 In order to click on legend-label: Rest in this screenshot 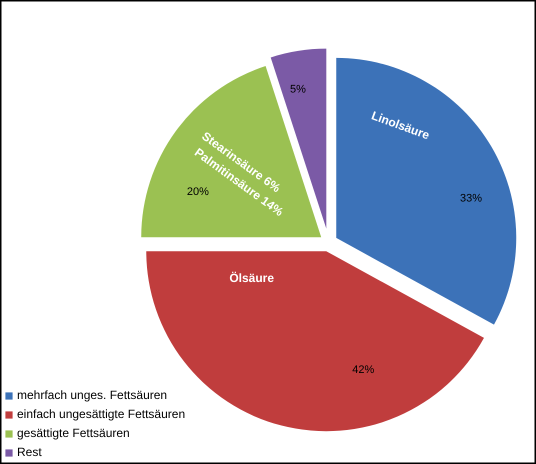, I will do `click(29, 452)`.